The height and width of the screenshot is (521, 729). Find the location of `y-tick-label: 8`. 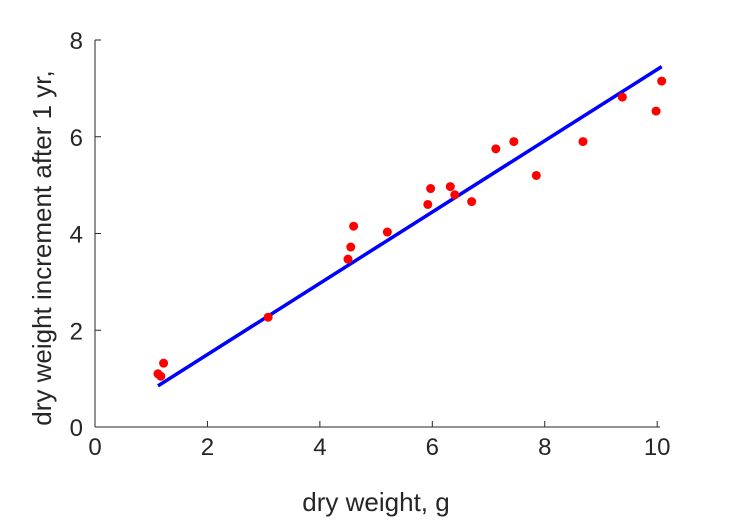

y-tick-label: 8 is located at coordinates (76, 41).